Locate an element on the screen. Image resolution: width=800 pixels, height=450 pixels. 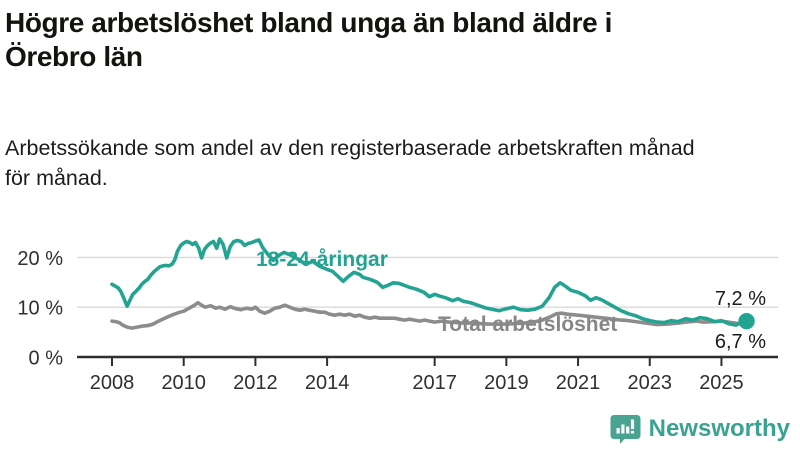
speech-bubble-shape is located at coordinates (625, 429).